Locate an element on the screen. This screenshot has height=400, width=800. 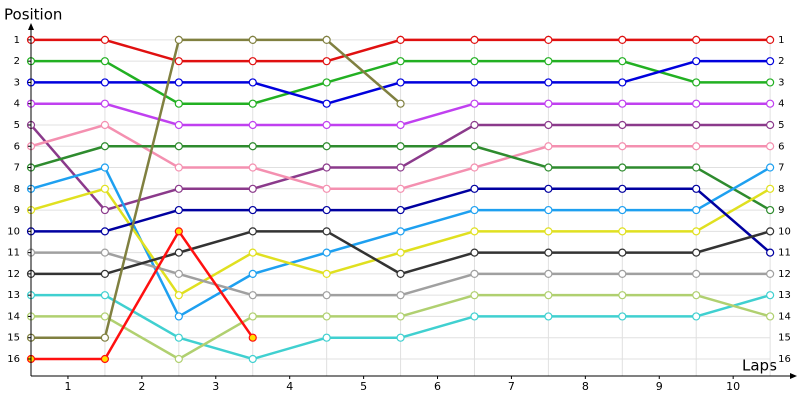
x-axis-arrow is located at coordinates (793, 376).